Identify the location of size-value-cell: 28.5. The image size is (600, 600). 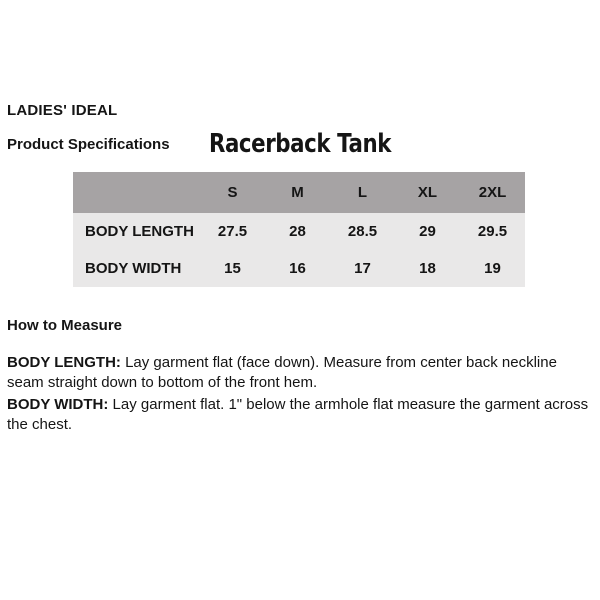
(362, 231).